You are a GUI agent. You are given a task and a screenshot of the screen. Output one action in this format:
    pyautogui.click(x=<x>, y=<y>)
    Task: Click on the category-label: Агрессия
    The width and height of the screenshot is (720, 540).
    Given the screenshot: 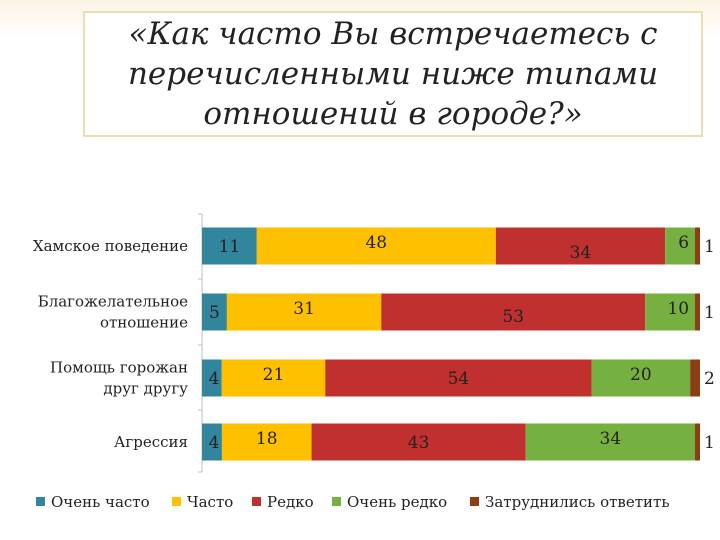 What is the action you would take?
    pyautogui.click(x=151, y=442)
    